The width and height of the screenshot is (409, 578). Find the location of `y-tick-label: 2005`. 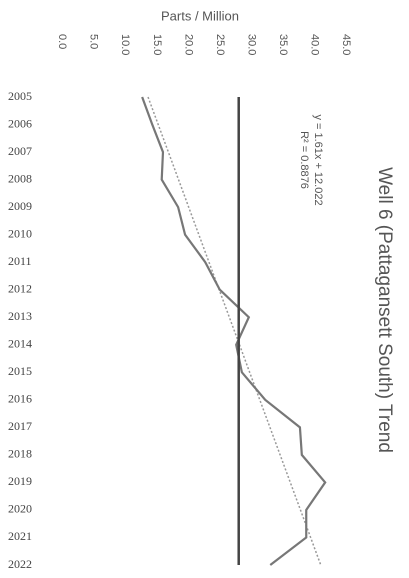

y-tick-label: 2005 is located at coordinates (20, 96).